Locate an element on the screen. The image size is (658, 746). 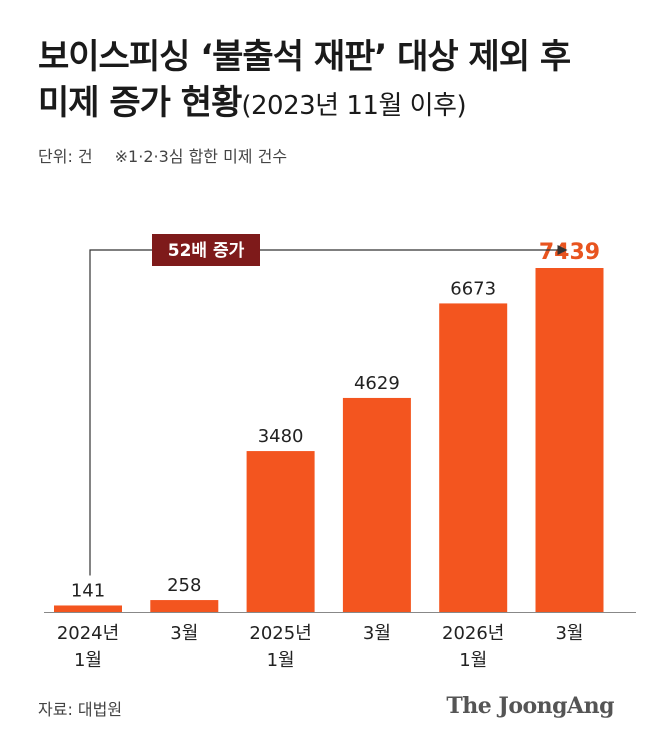
category-label-0-0: 2024년 is located at coordinates (88, 633).